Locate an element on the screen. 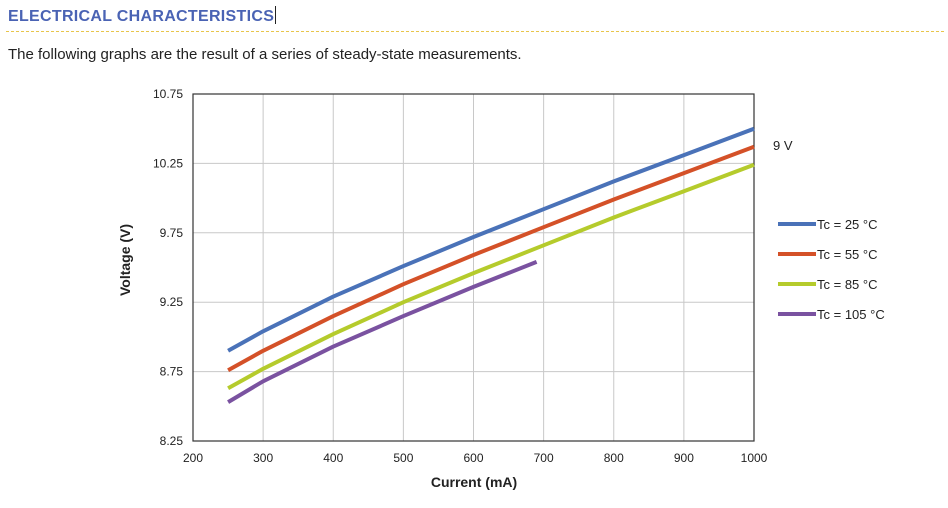  section-title: ELECTRICAL CHARACTERISTICS is located at coordinates (142, 16).